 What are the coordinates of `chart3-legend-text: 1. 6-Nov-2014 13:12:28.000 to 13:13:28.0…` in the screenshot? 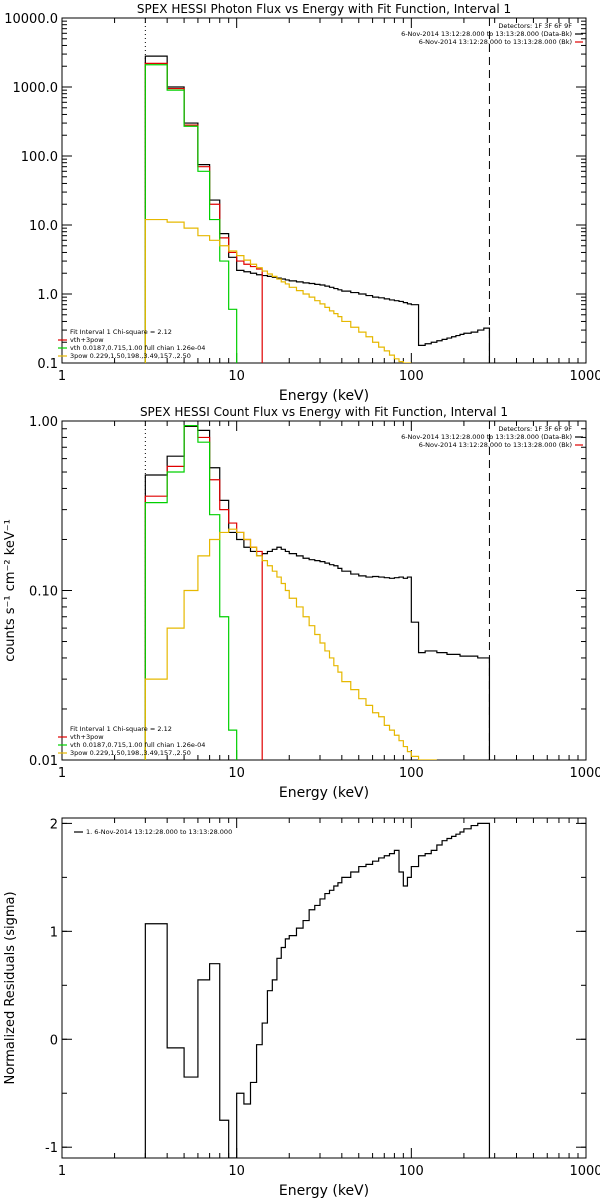 It's located at (159, 832).